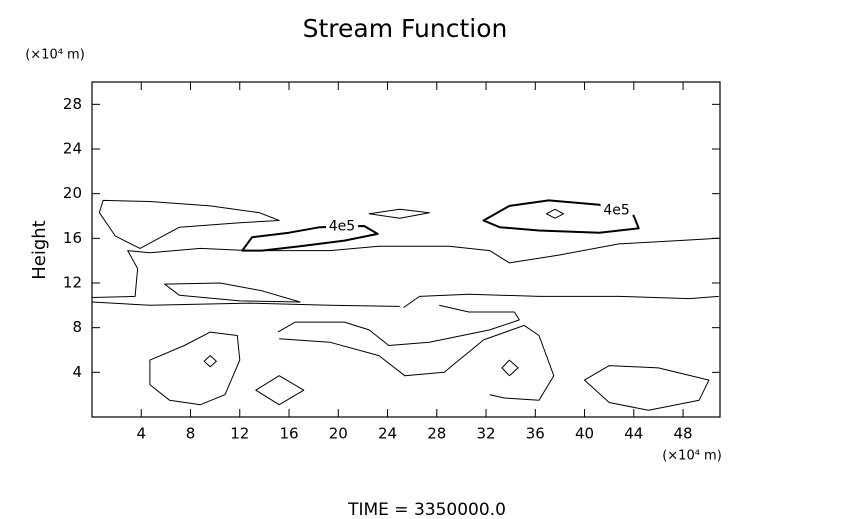  Describe the element at coordinates (535, 434) in the screenshot. I see `x-tick-label: 36` at that location.